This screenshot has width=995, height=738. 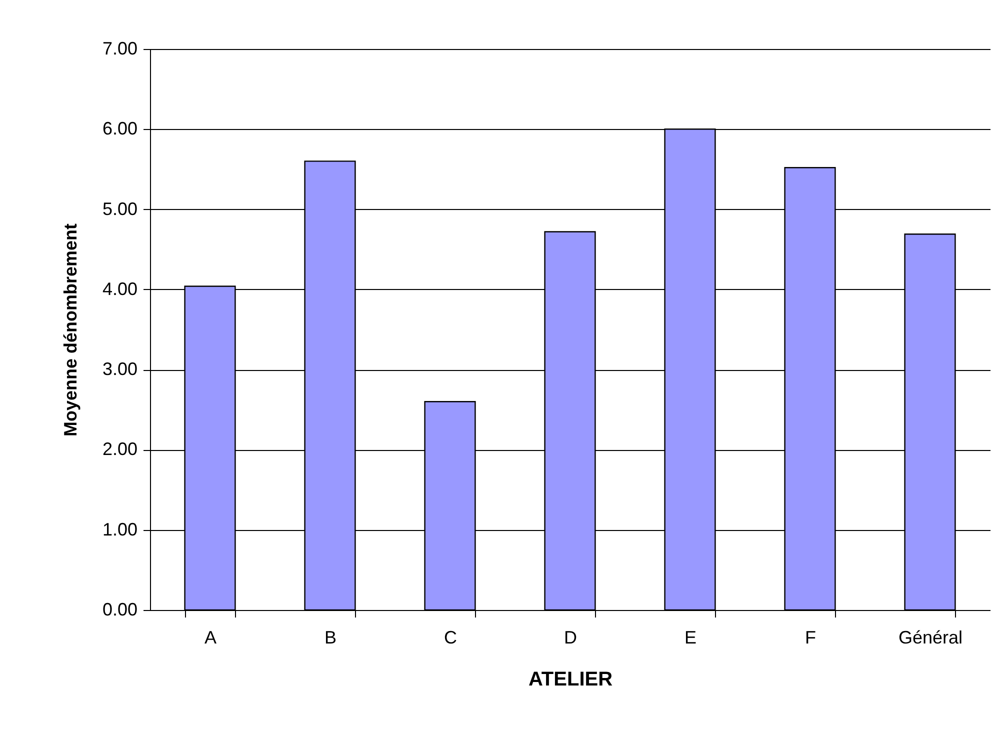 What do you see at coordinates (120, 208) in the screenshot?
I see `y-tick-label: 5.00` at bounding box center [120, 208].